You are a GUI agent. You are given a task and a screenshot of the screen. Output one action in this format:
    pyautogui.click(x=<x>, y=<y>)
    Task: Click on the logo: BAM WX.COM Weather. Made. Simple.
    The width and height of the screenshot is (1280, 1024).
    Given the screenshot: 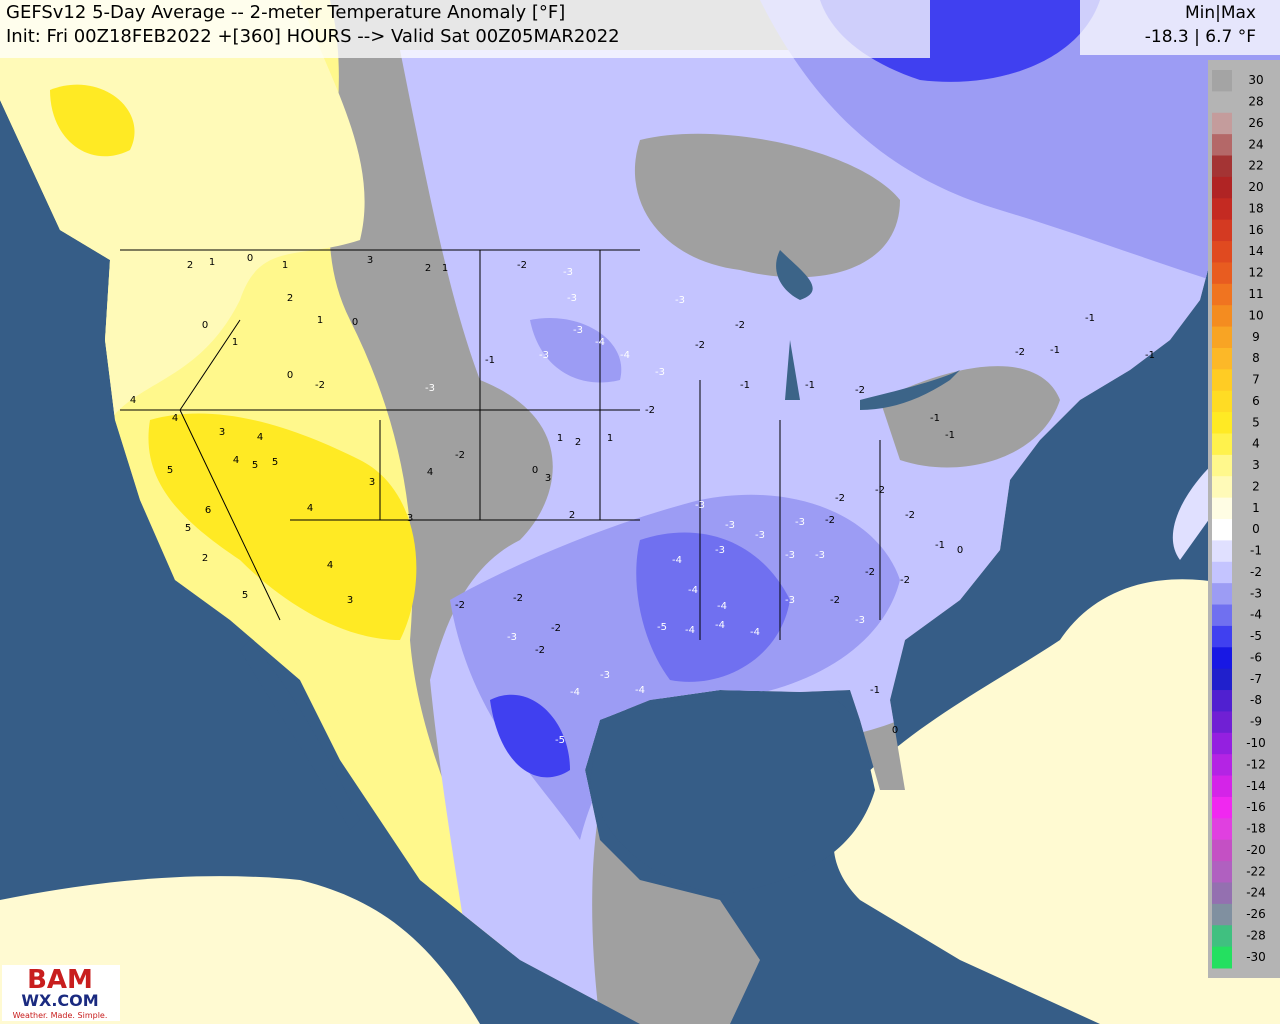 What is the action you would take?
    pyautogui.click(x=61, y=993)
    